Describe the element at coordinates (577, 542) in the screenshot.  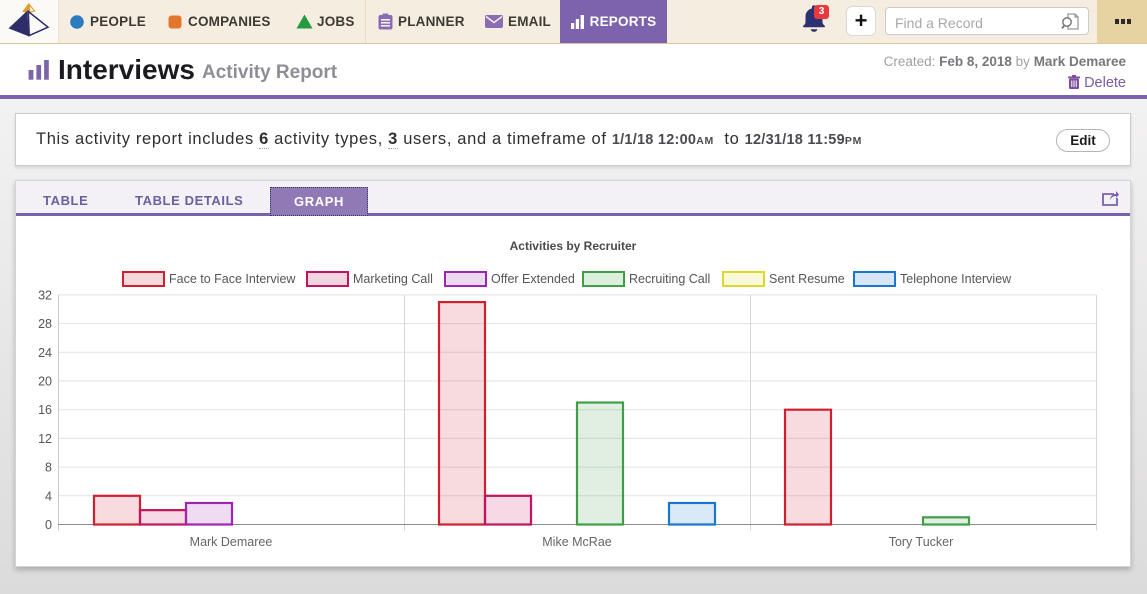
I see `svg-text: Mike McRae` at that location.